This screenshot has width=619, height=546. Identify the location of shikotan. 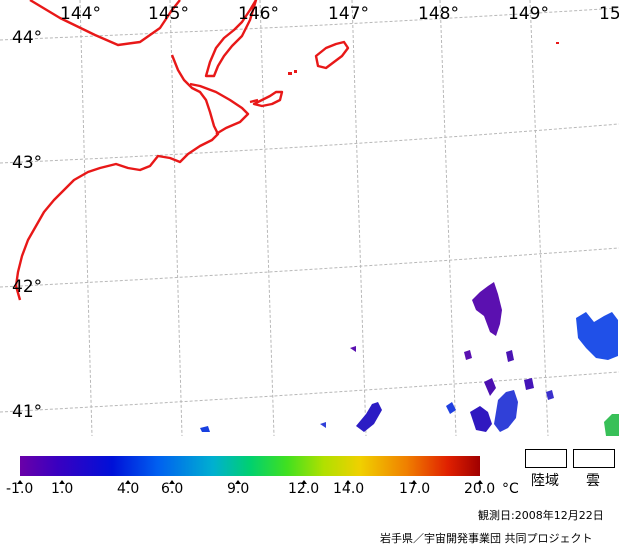
(268, 99).